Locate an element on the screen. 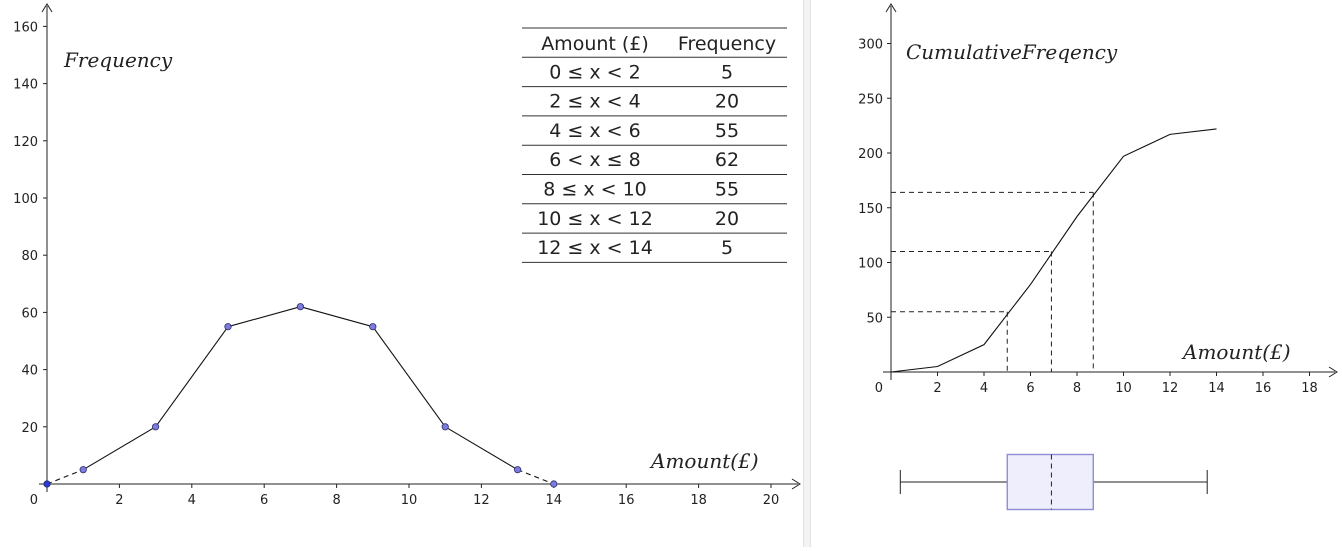 The width and height of the screenshot is (1342, 551). y-tick-label: 250 is located at coordinates (870, 99).